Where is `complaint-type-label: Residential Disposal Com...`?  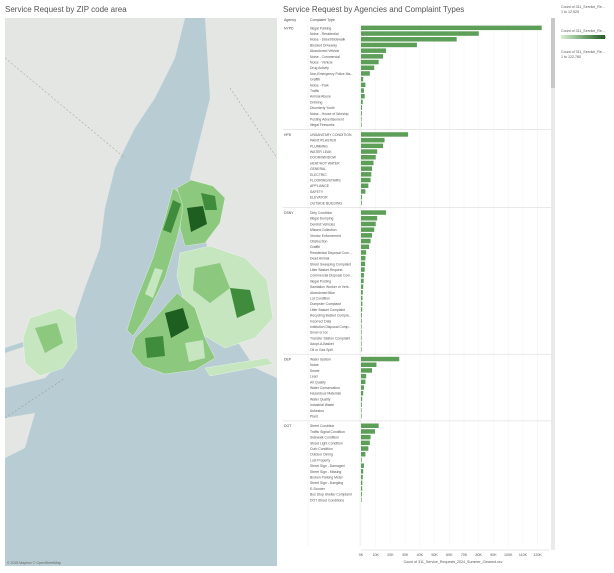 complaint-type-label: Residential Disposal Com... is located at coordinates (331, 253).